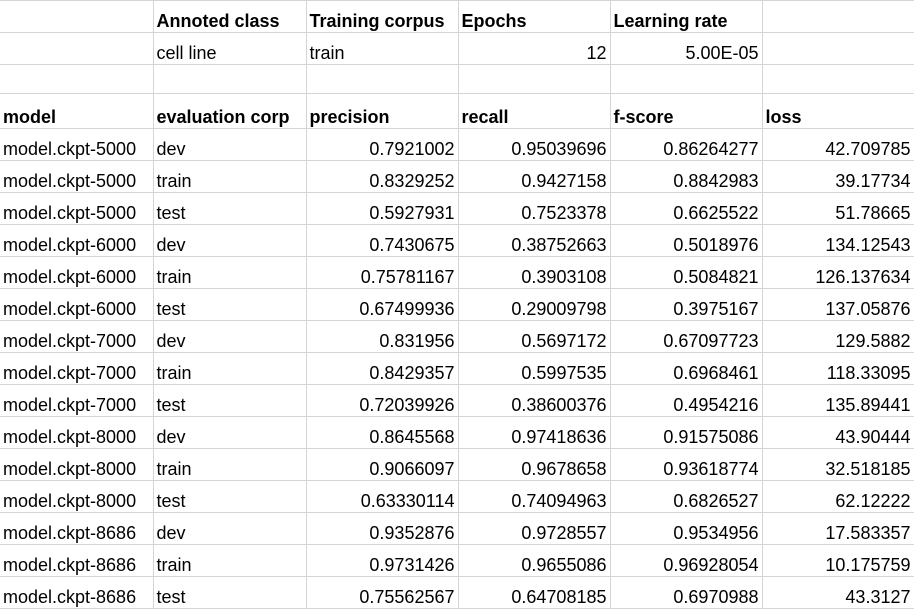  Describe the element at coordinates (837, 176) in the screenshot. I see `loss-cell: 39.17734` at that location.